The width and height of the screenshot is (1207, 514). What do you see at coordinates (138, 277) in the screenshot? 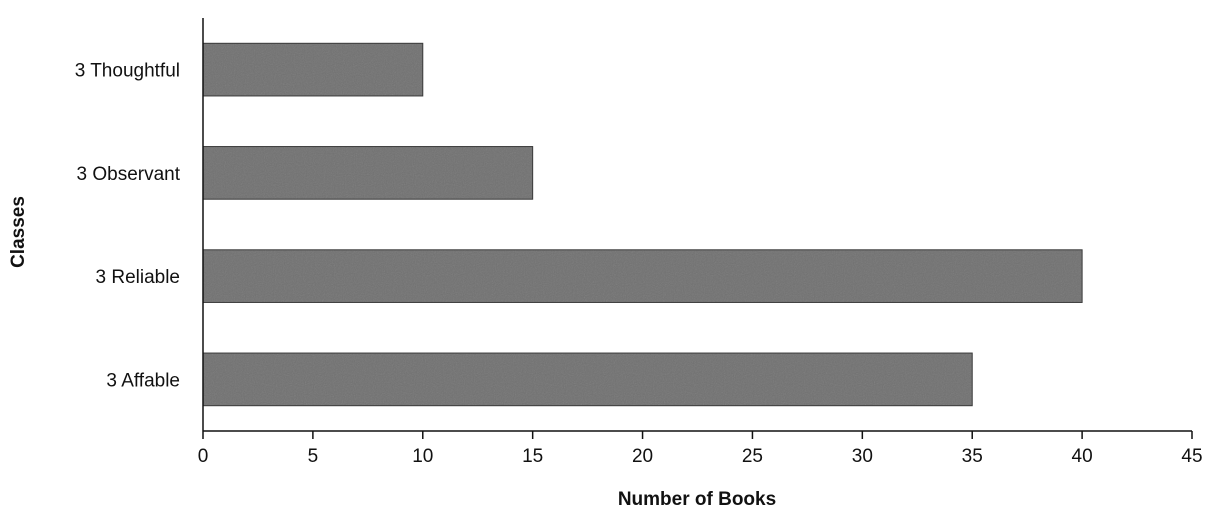
I see `category-label: 3 Reliable` at bounding box center [138, 277].